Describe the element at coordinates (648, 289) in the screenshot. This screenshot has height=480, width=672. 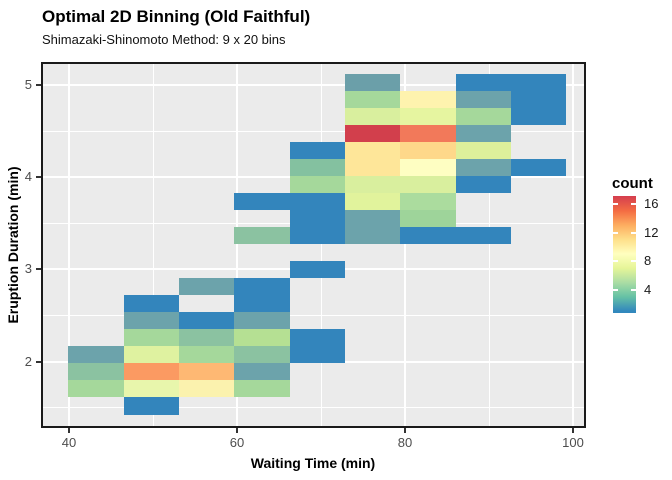
I see `legend-tick-label: 4` at that location.